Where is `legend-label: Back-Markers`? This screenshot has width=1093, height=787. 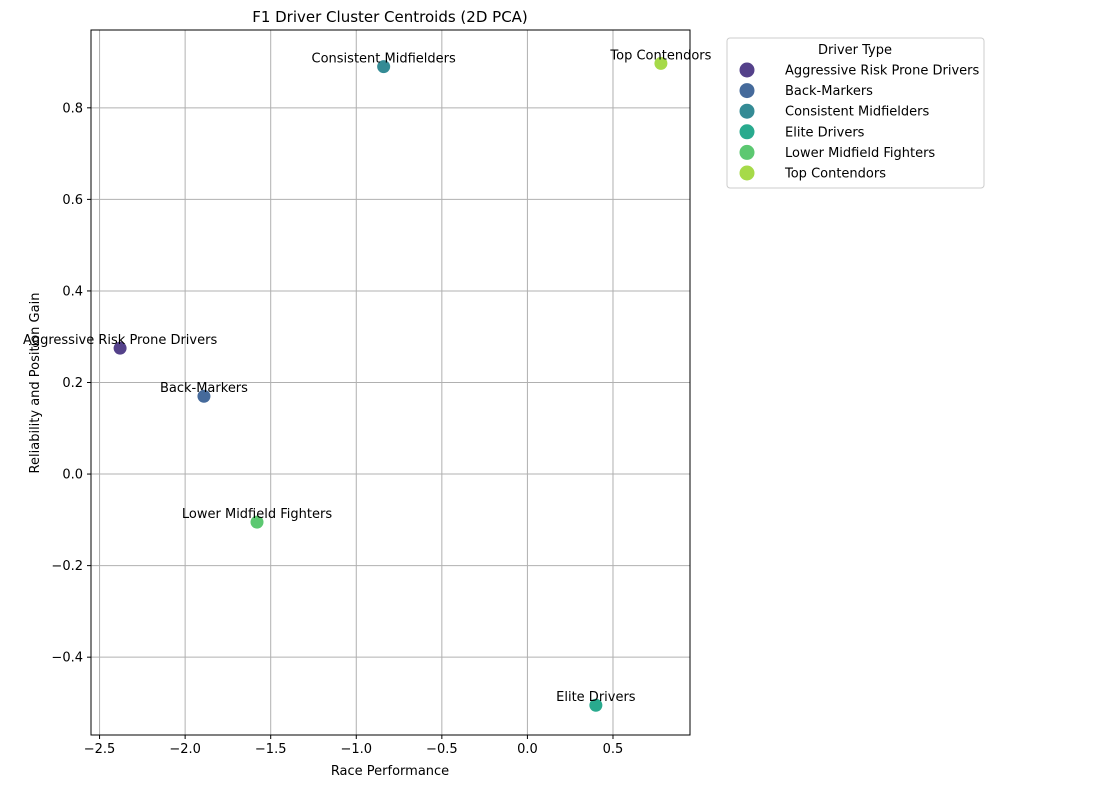 legend-label: Back-Markers is located at coordinates (829, 91).